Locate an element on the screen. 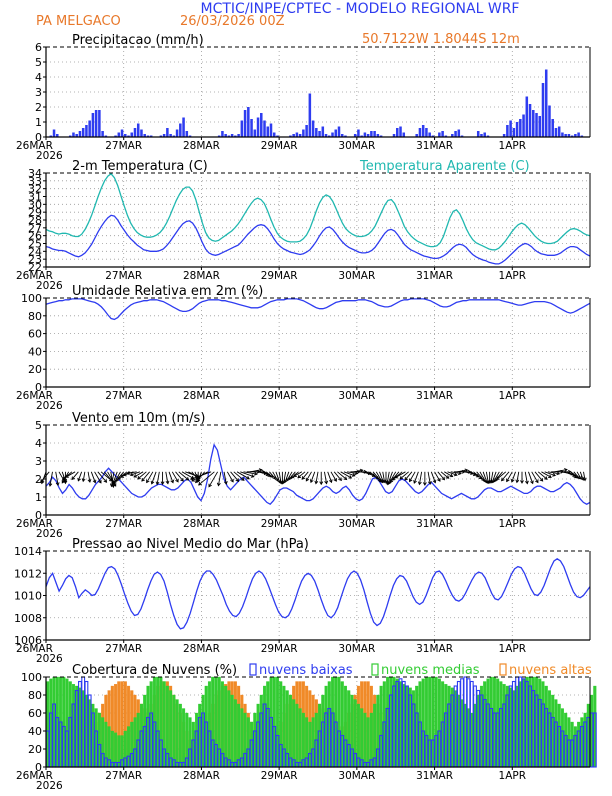 This screenshot has height=796, width=612. y-tick-label: 1 is located at coordinates (38, 497).